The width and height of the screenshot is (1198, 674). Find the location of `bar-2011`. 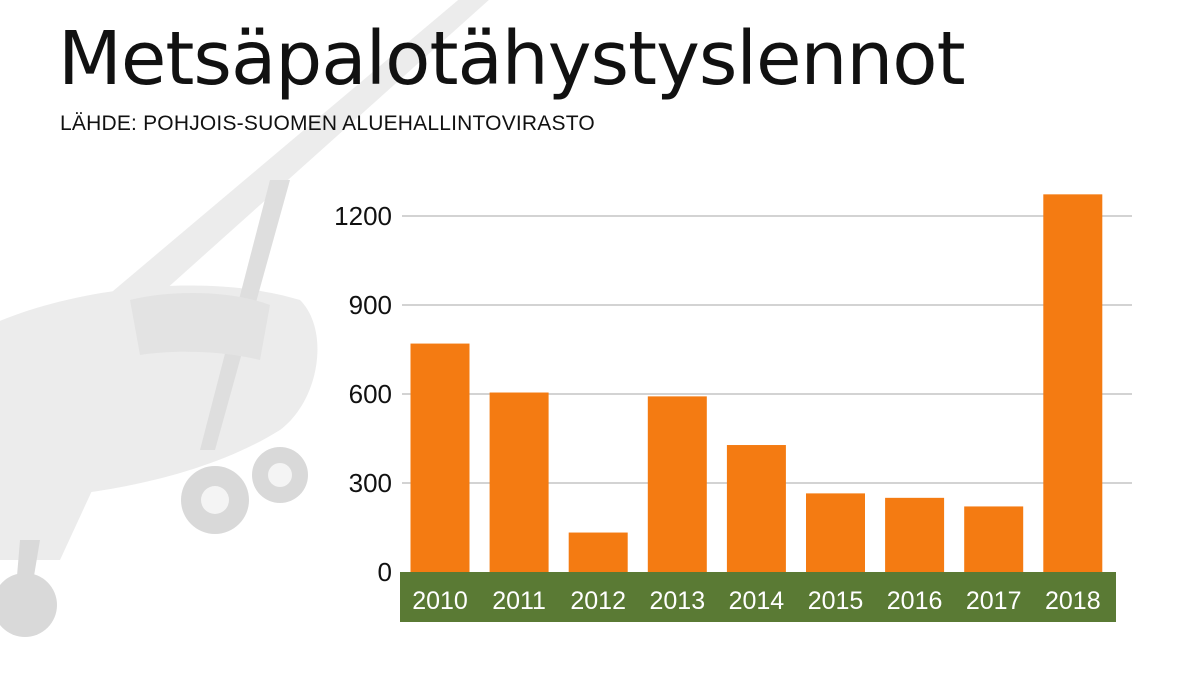

bar-2011 is located at coordinates (519, 482).